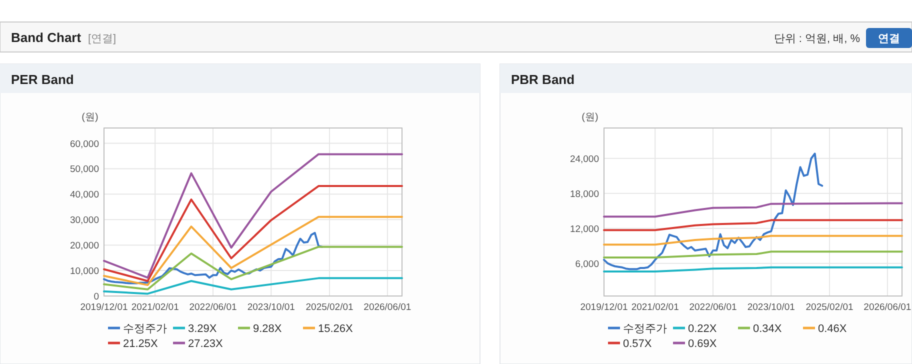 The height and width of the screenshot is (364, 912). I want to click on chart-title: PBR Band, so click(543, 79).